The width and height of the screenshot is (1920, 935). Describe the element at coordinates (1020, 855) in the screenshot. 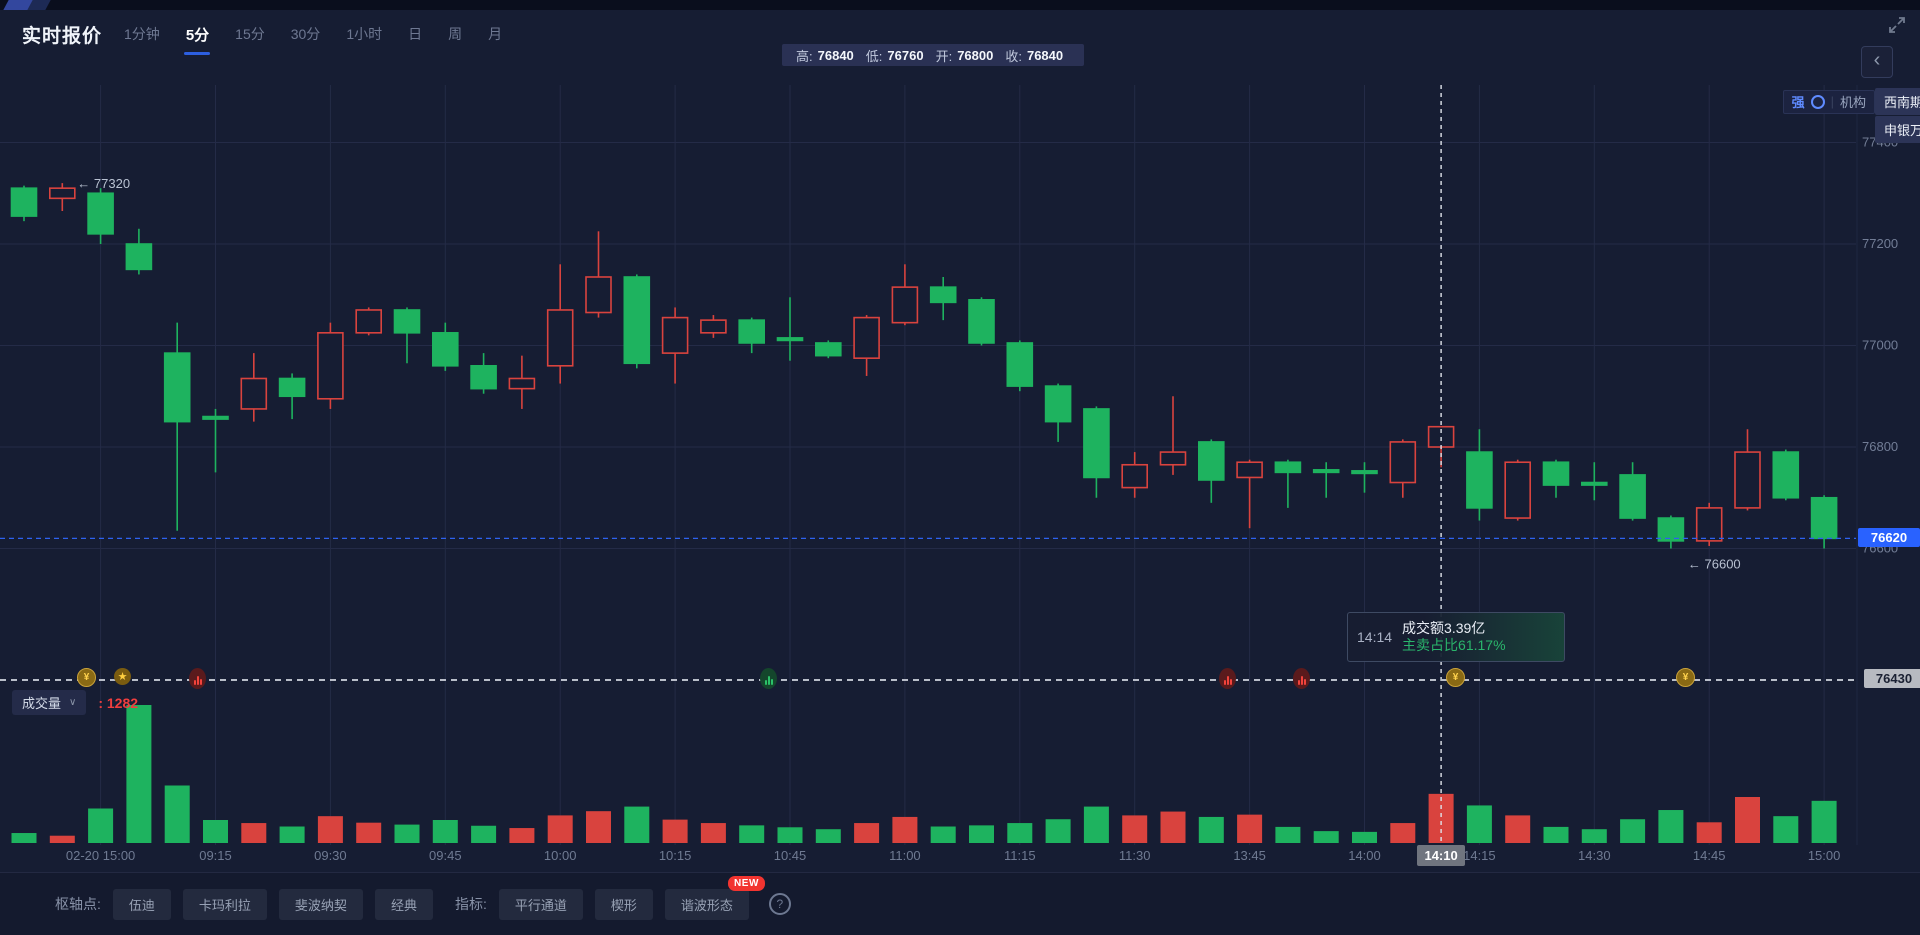

I see `time-axis-label: 11:15` at that location.